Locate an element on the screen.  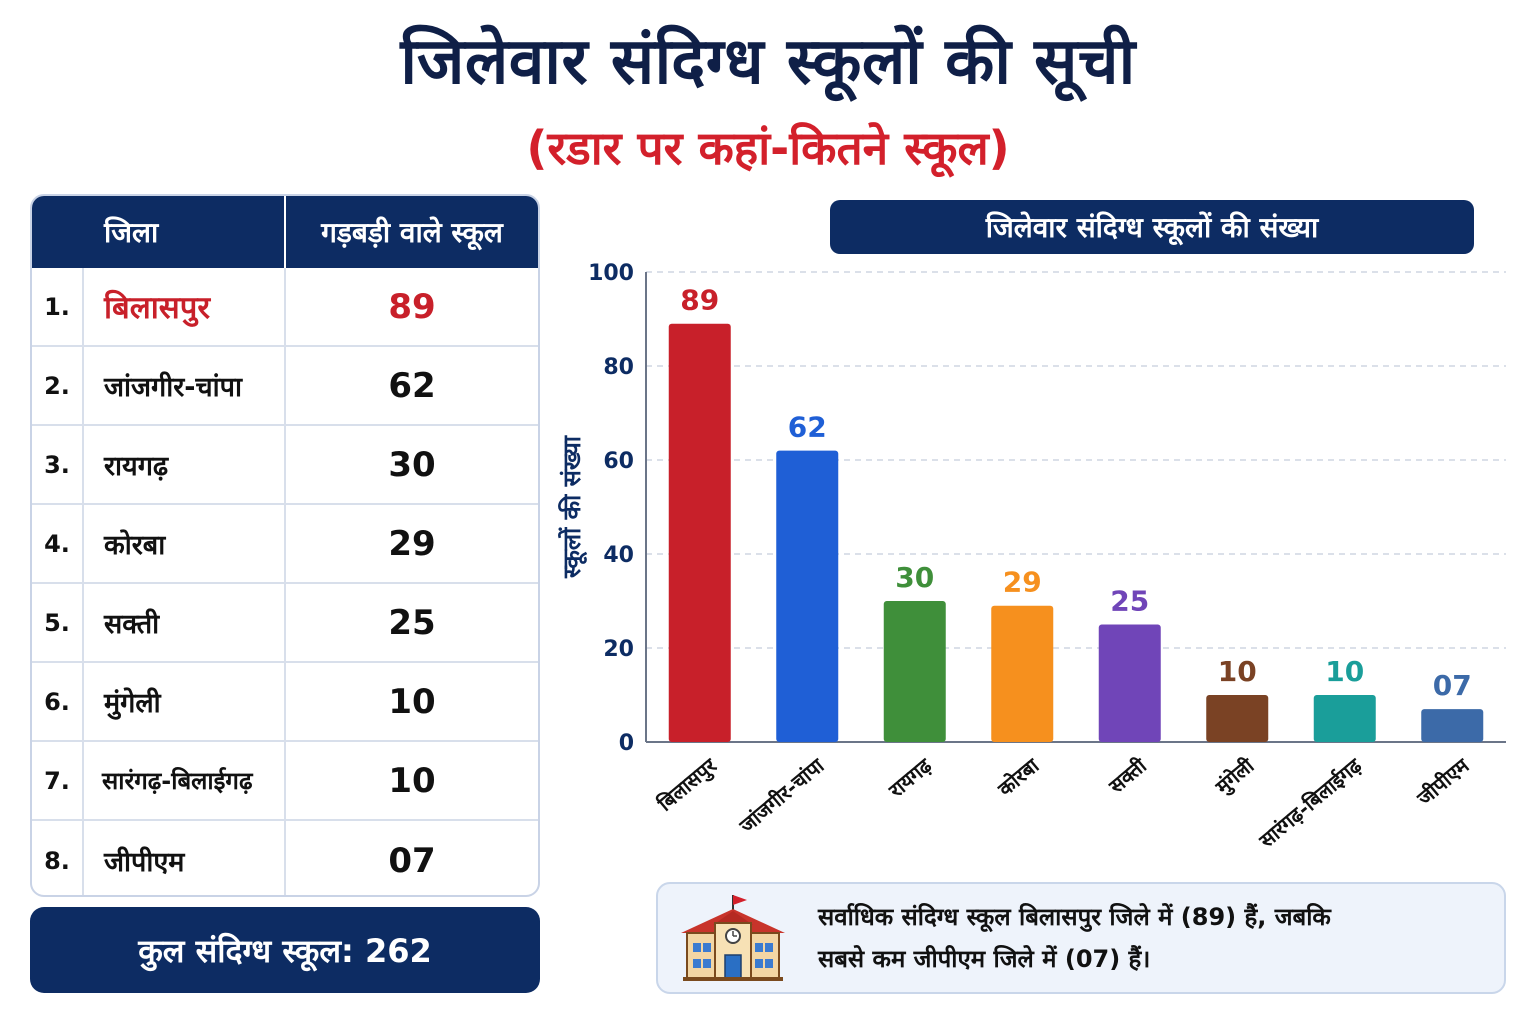
y-tick-label: 100 is located at coordinates (611, 273).